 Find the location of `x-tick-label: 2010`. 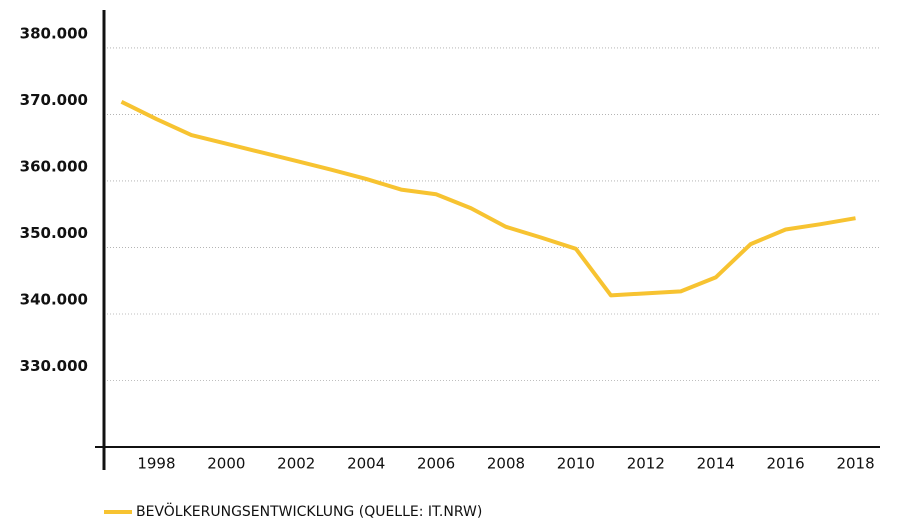

x-tick-label: 2010 is located at coordinates (576, 464).